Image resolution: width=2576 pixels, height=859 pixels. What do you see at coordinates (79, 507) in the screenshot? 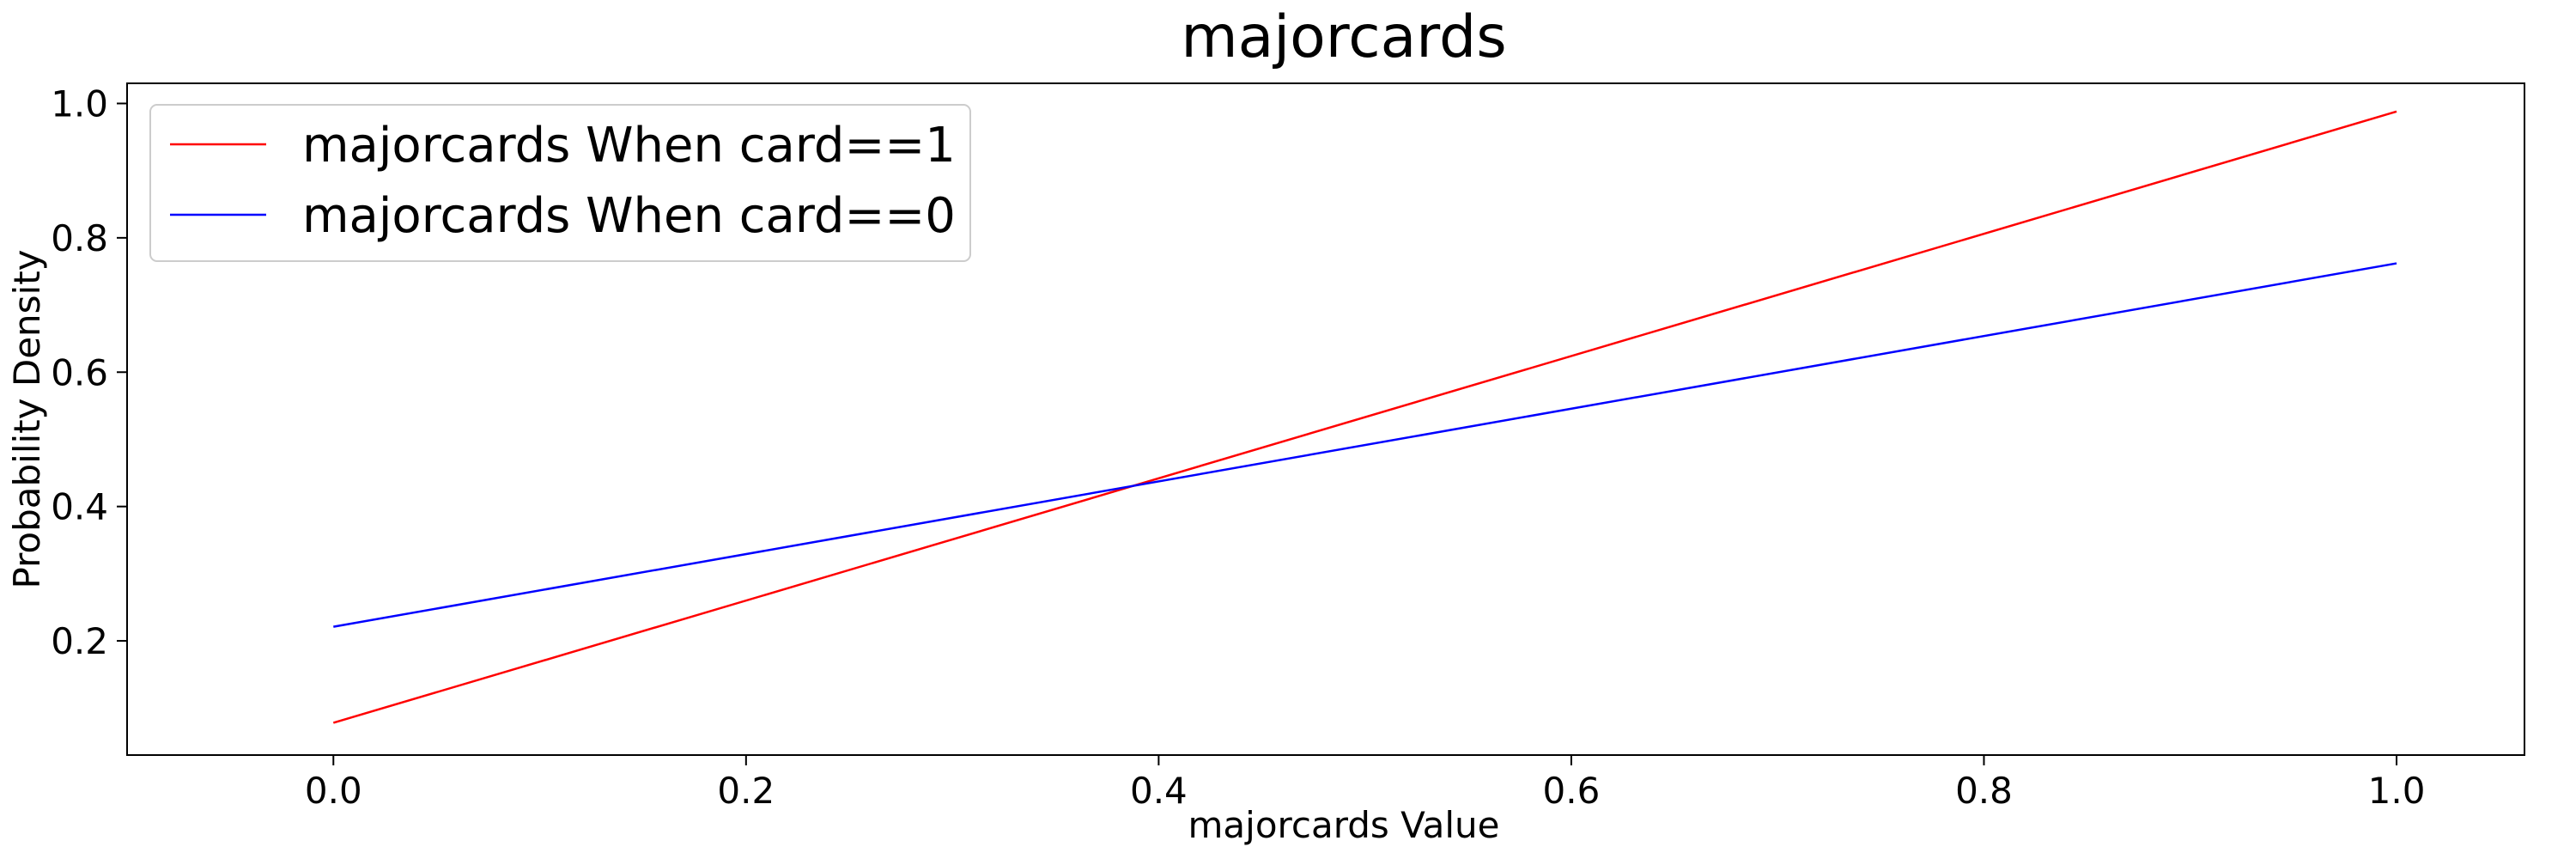
I see `y-tick-label: 0.4` at bounding box center [79, 507].